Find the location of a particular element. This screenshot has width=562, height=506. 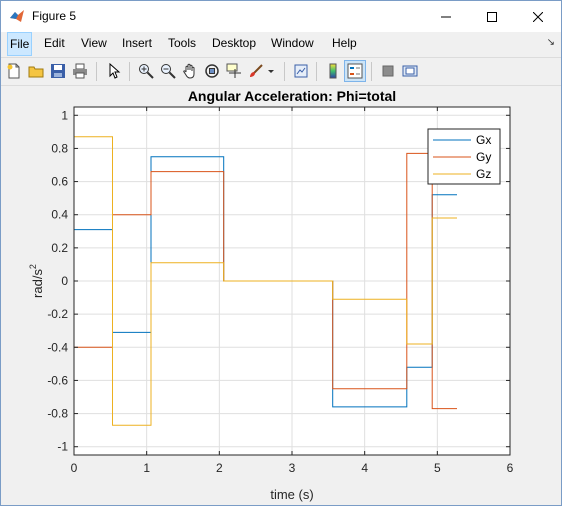

legend-button is located at coordinates (355, 71).